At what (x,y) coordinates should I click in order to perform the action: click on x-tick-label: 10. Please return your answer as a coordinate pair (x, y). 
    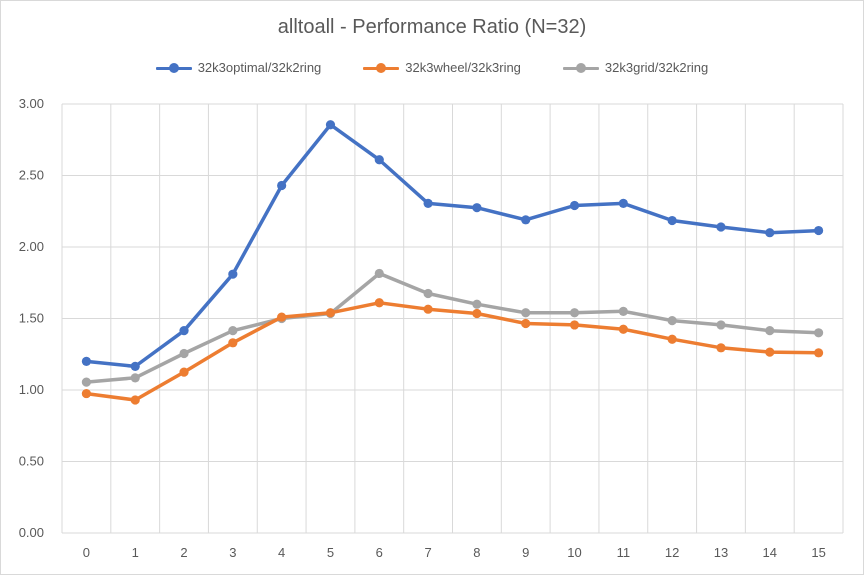
    Looking at the image, I should click on (574, 552).